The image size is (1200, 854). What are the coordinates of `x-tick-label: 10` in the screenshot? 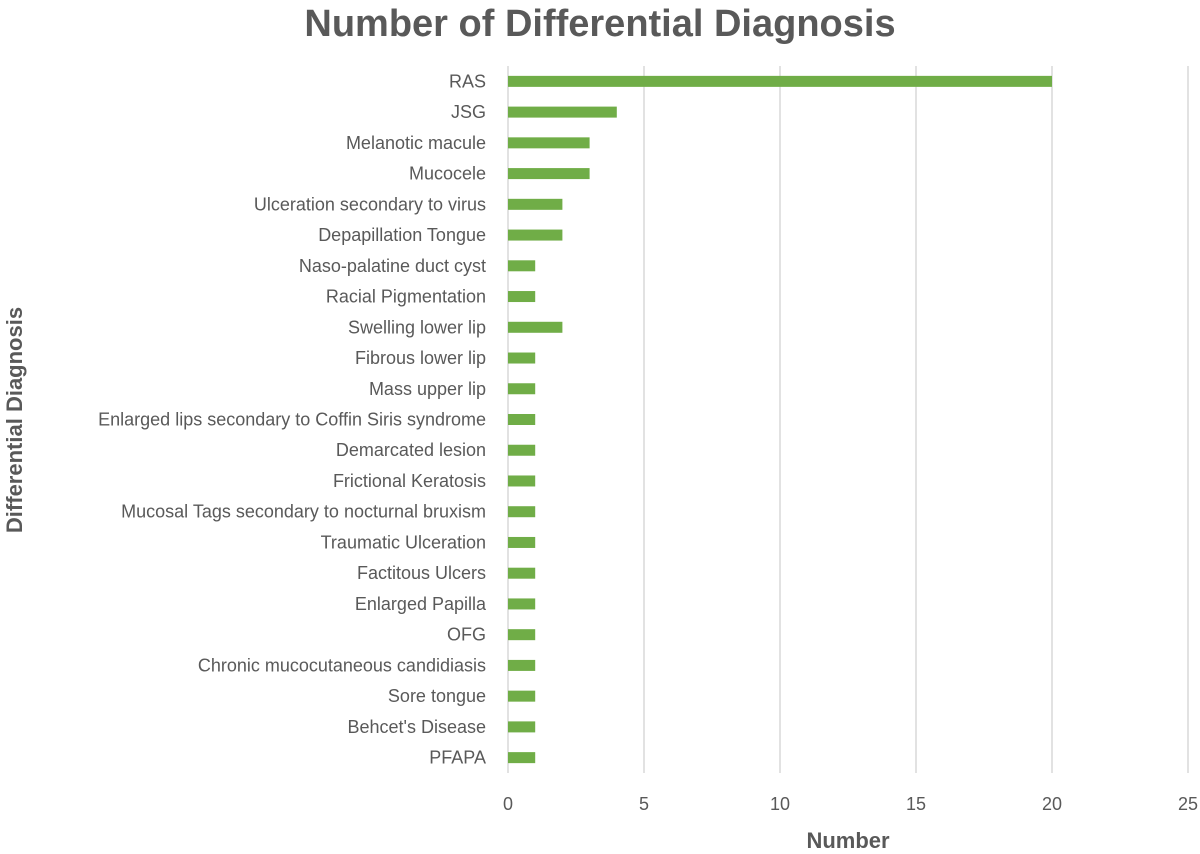 It's located at (780, 804).